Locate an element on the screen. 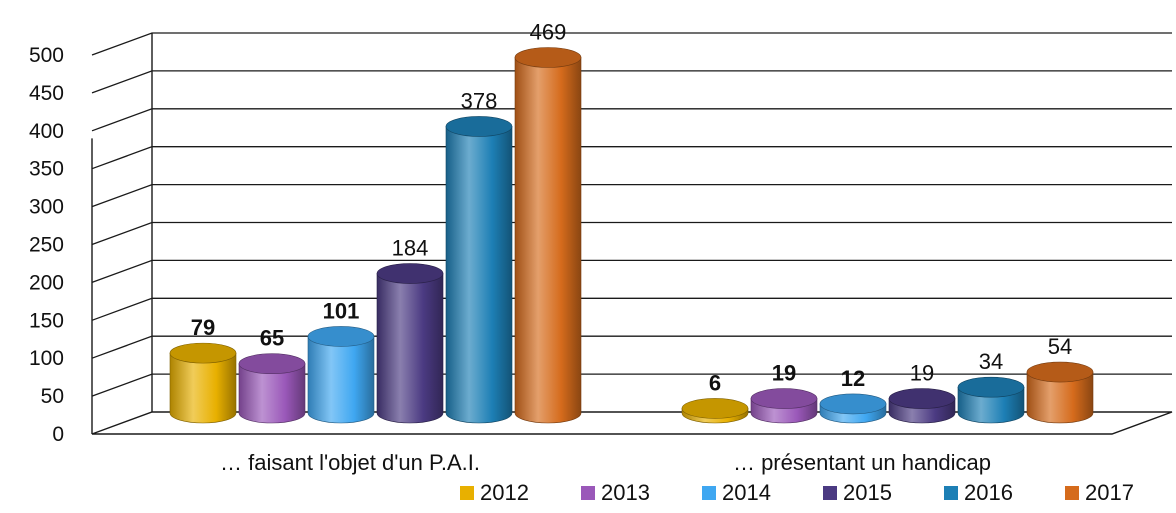 Image resolution: width=1176 pixels, height=513 pixels. legend-item-2017: 2017 is located at coordinates (1099, 492).